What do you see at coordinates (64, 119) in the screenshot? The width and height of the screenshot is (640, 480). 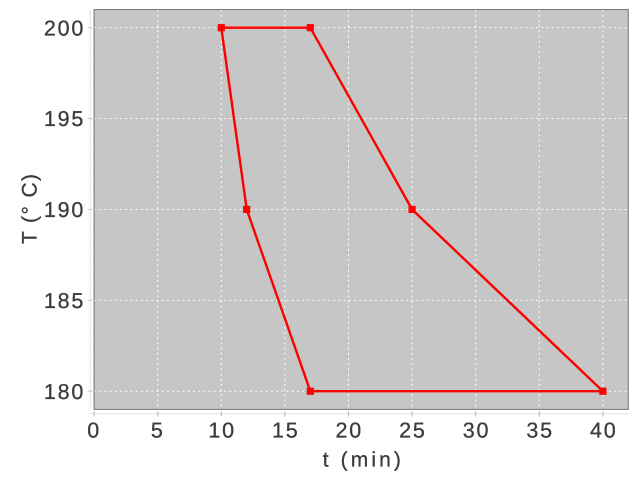 I see `svg-text: 195` at bounding box center [64, 119].